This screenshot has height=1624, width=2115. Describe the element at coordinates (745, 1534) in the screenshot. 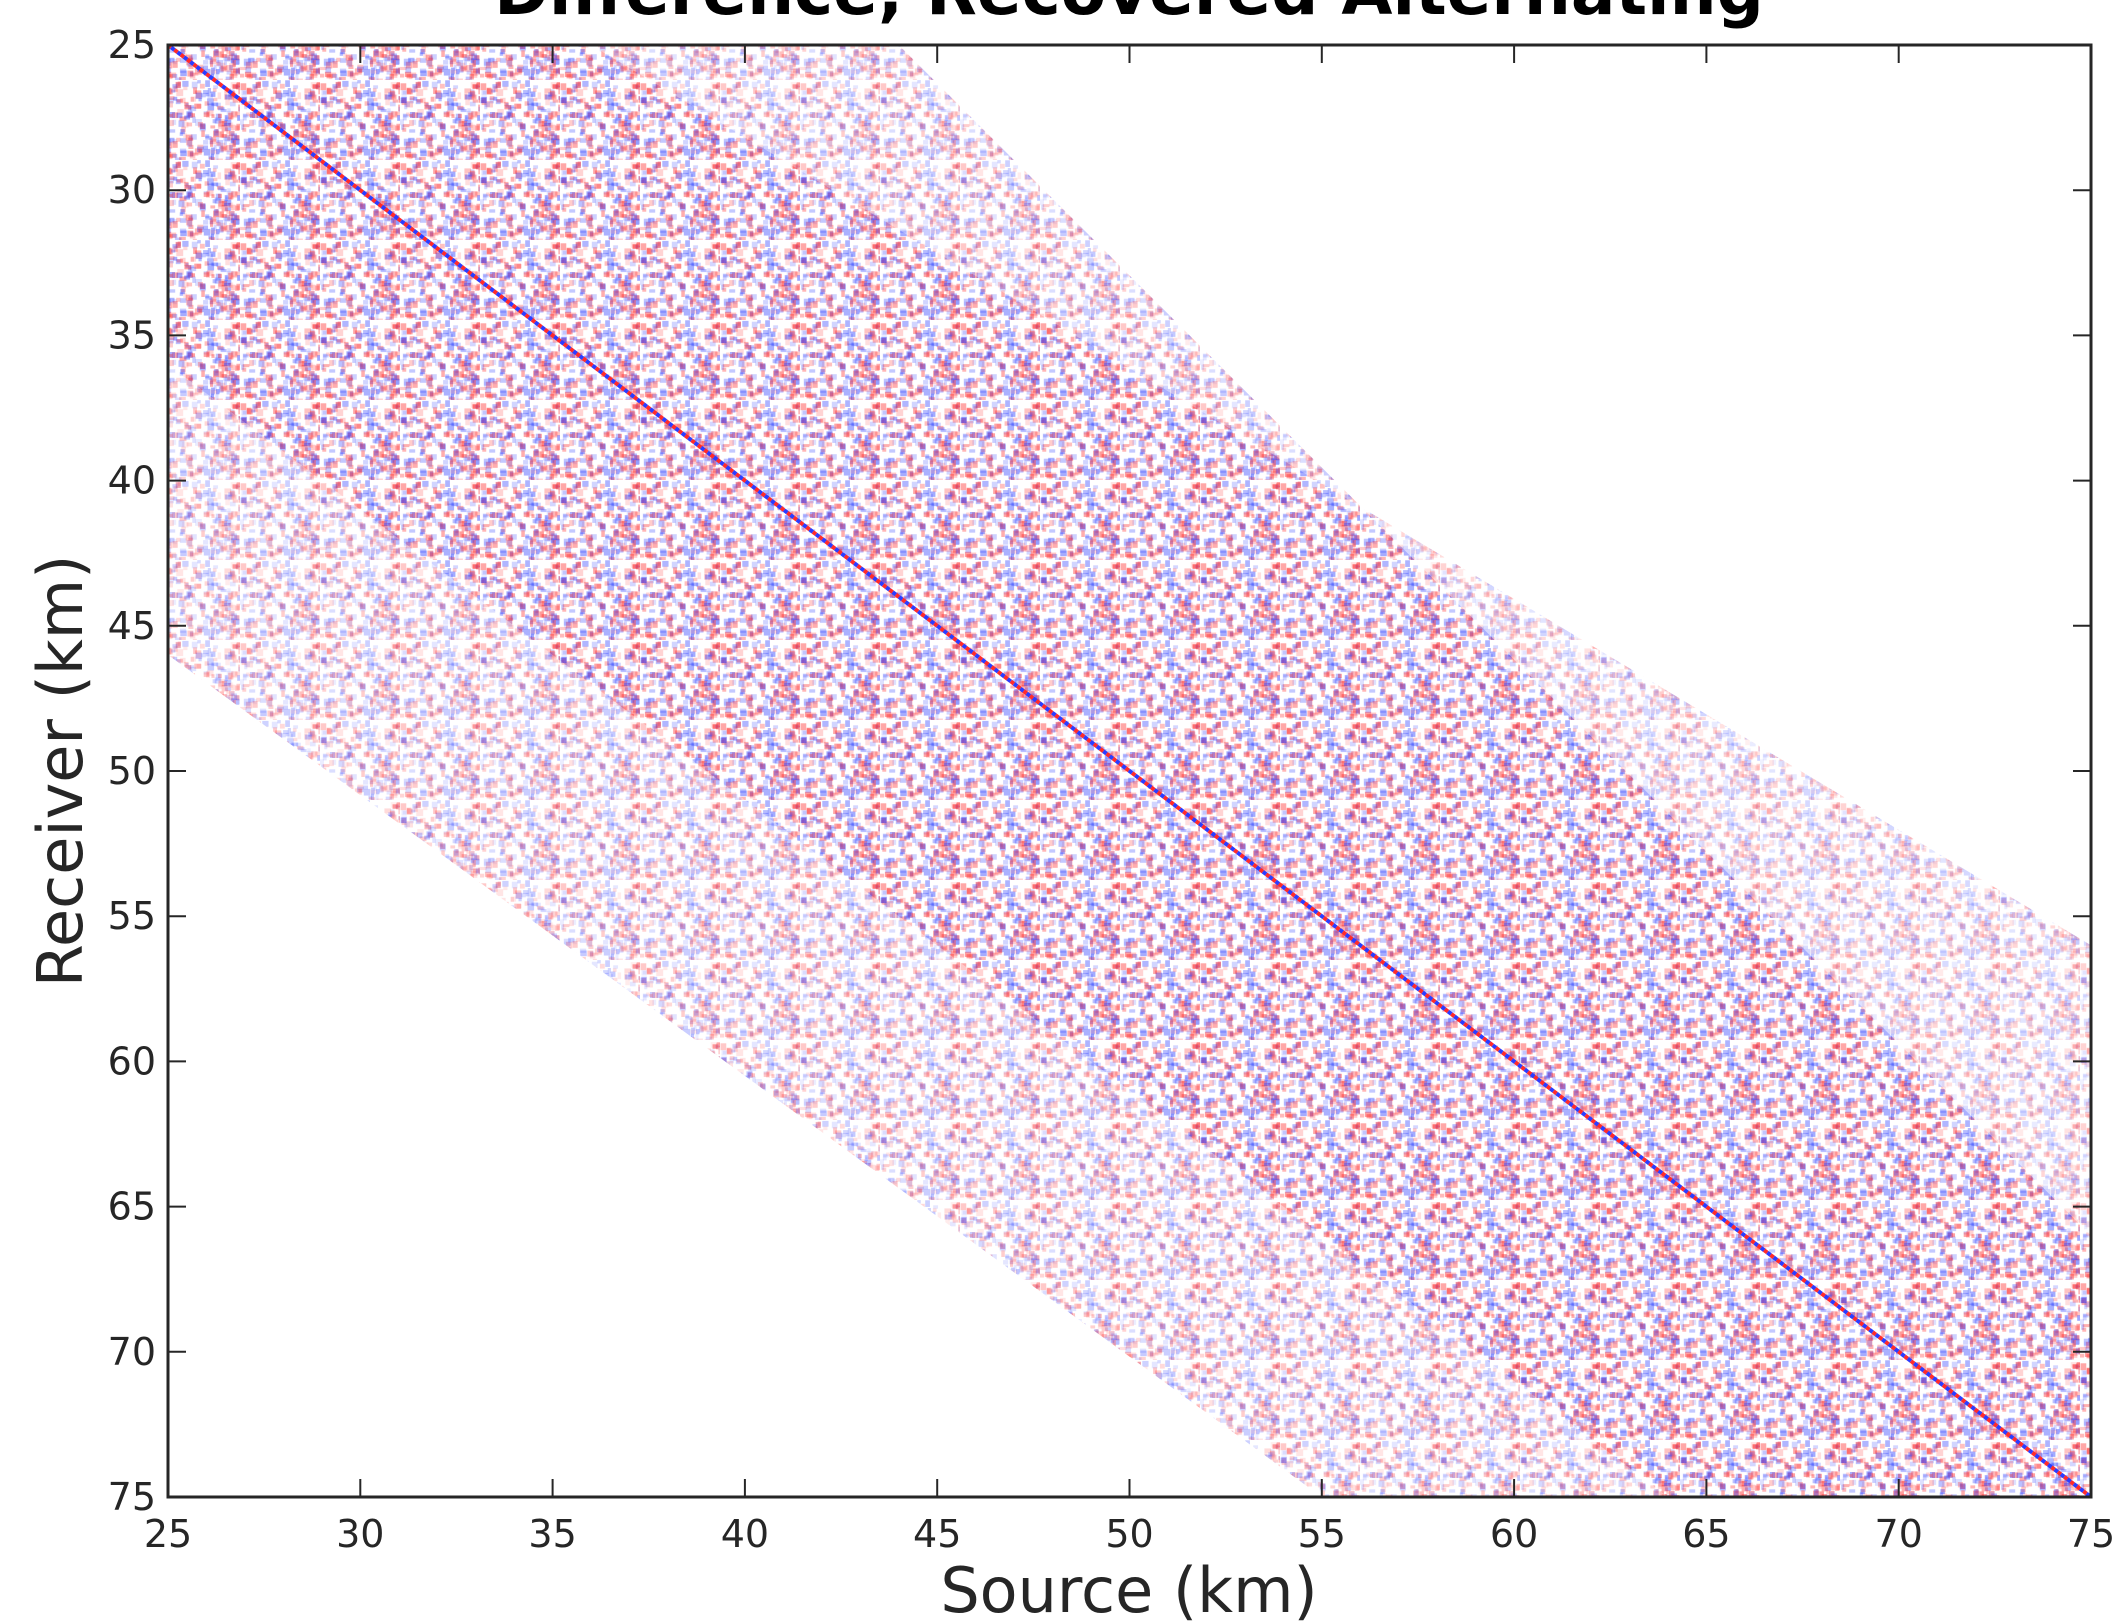

I see `x-tick-label: 40` at that location.